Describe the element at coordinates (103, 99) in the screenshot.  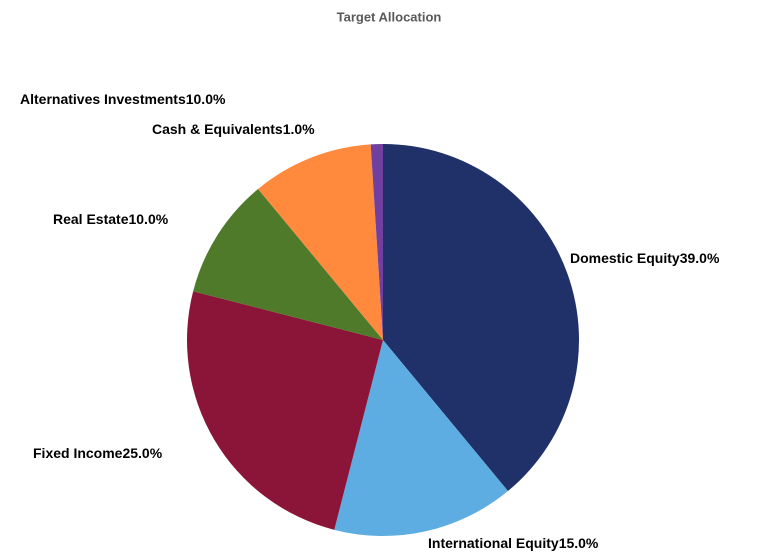
I see `category-name: Alternatives Investments` at that location.